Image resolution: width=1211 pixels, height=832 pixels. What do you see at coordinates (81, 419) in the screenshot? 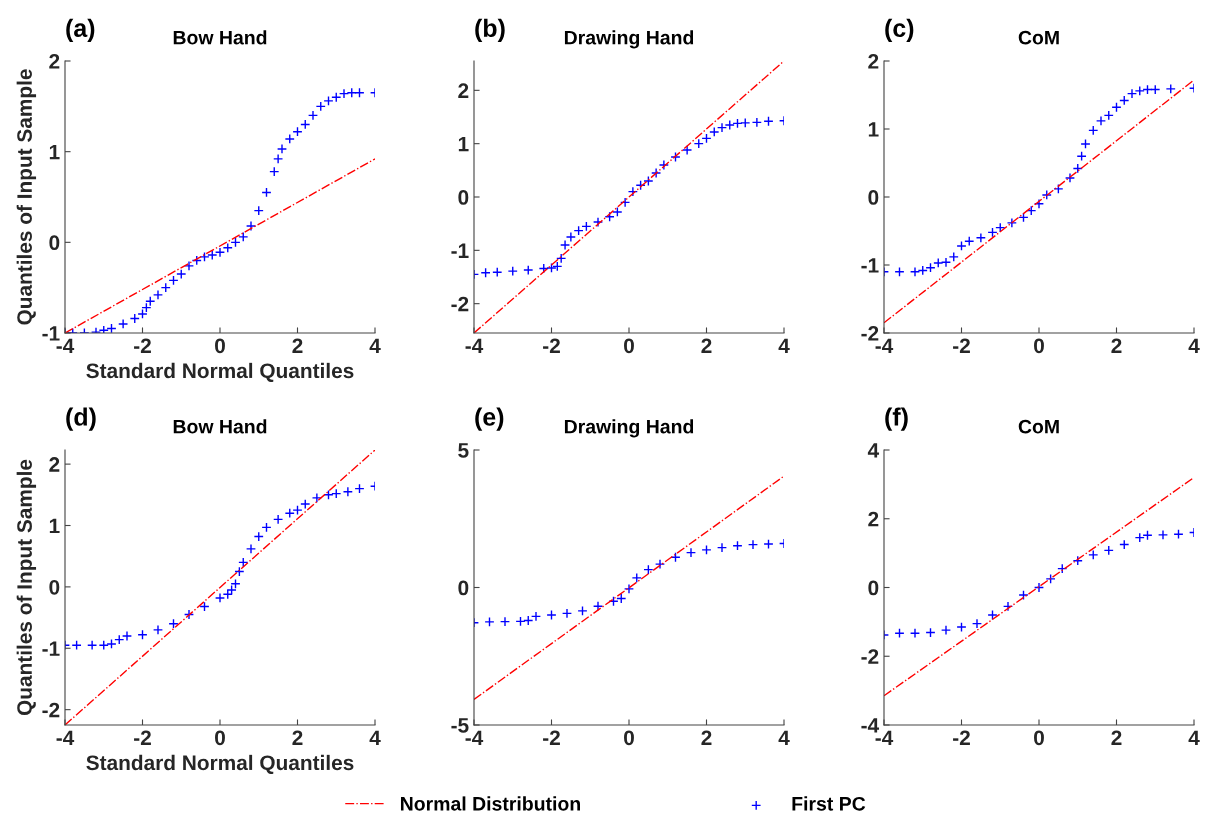
I see `text: (d)` at bounding box center [81, 419].